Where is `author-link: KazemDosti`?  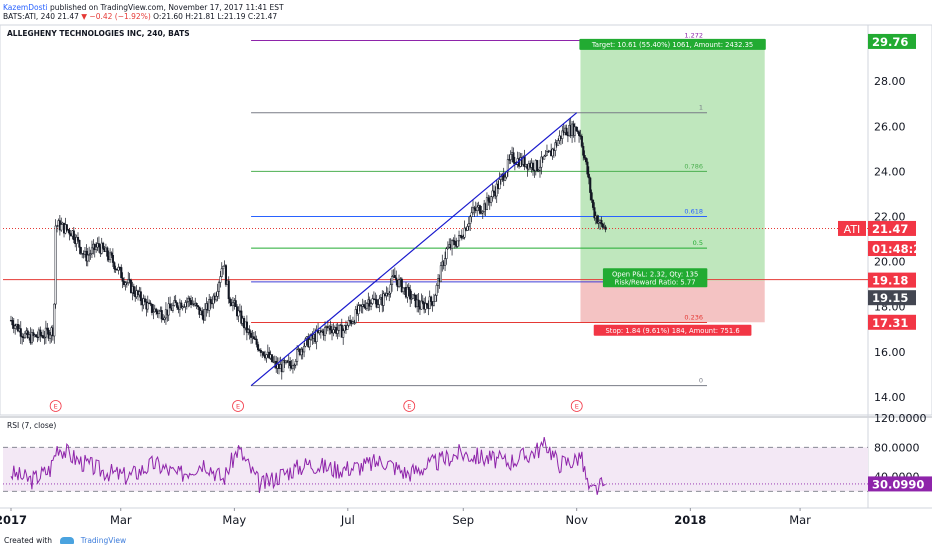
author-link: KazemDosti is located at coordinates (25, 7).